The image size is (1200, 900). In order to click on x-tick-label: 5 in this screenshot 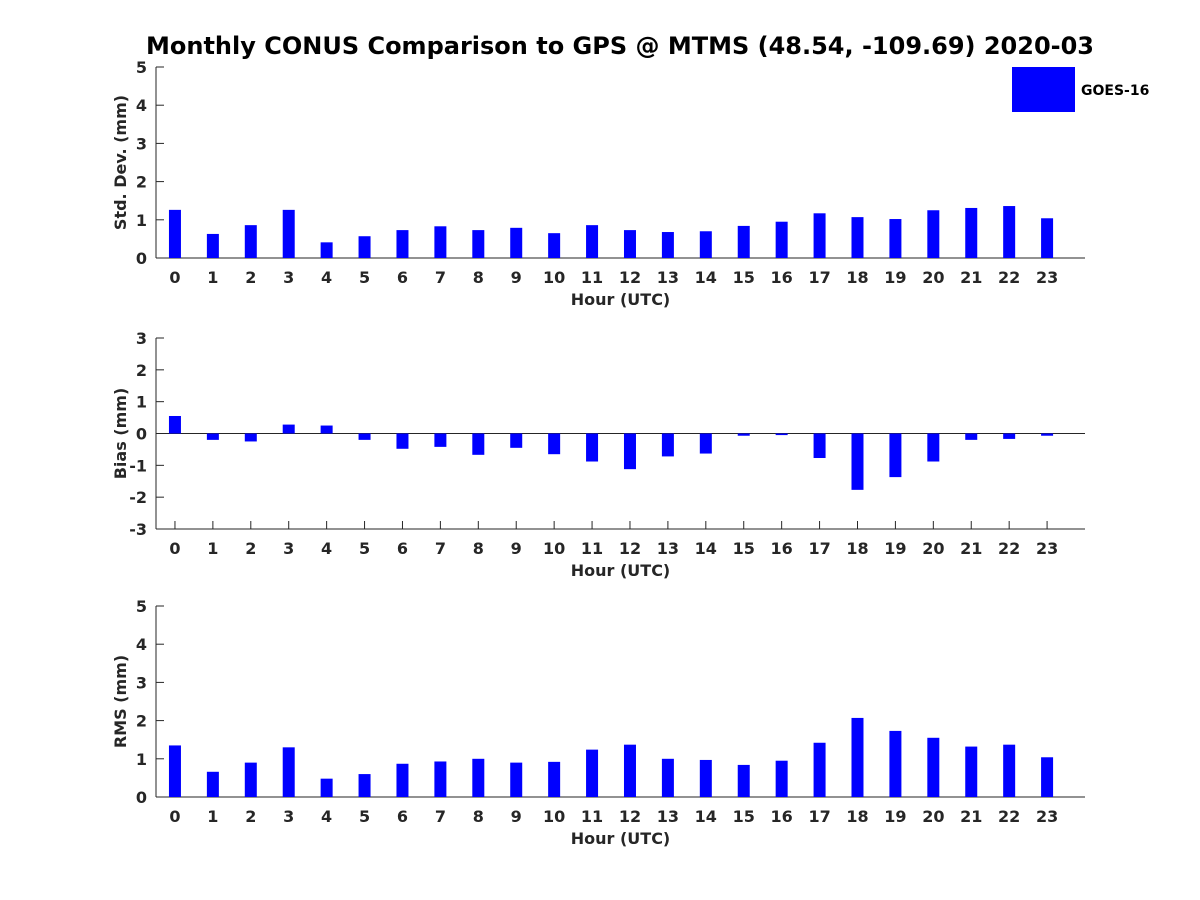, I will do `click(364, 548)`.